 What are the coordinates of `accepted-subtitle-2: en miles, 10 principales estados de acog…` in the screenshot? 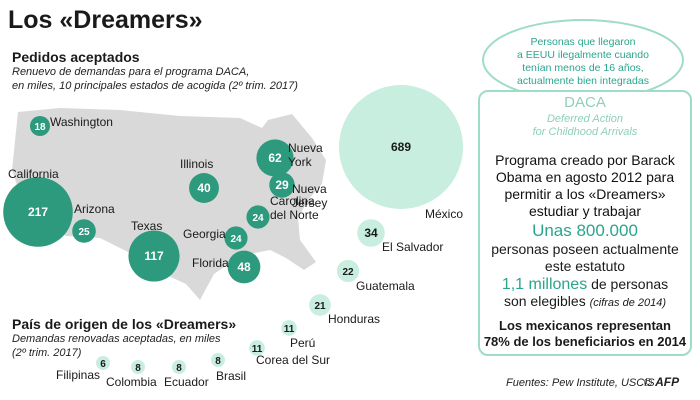 It's located at (155, 86).